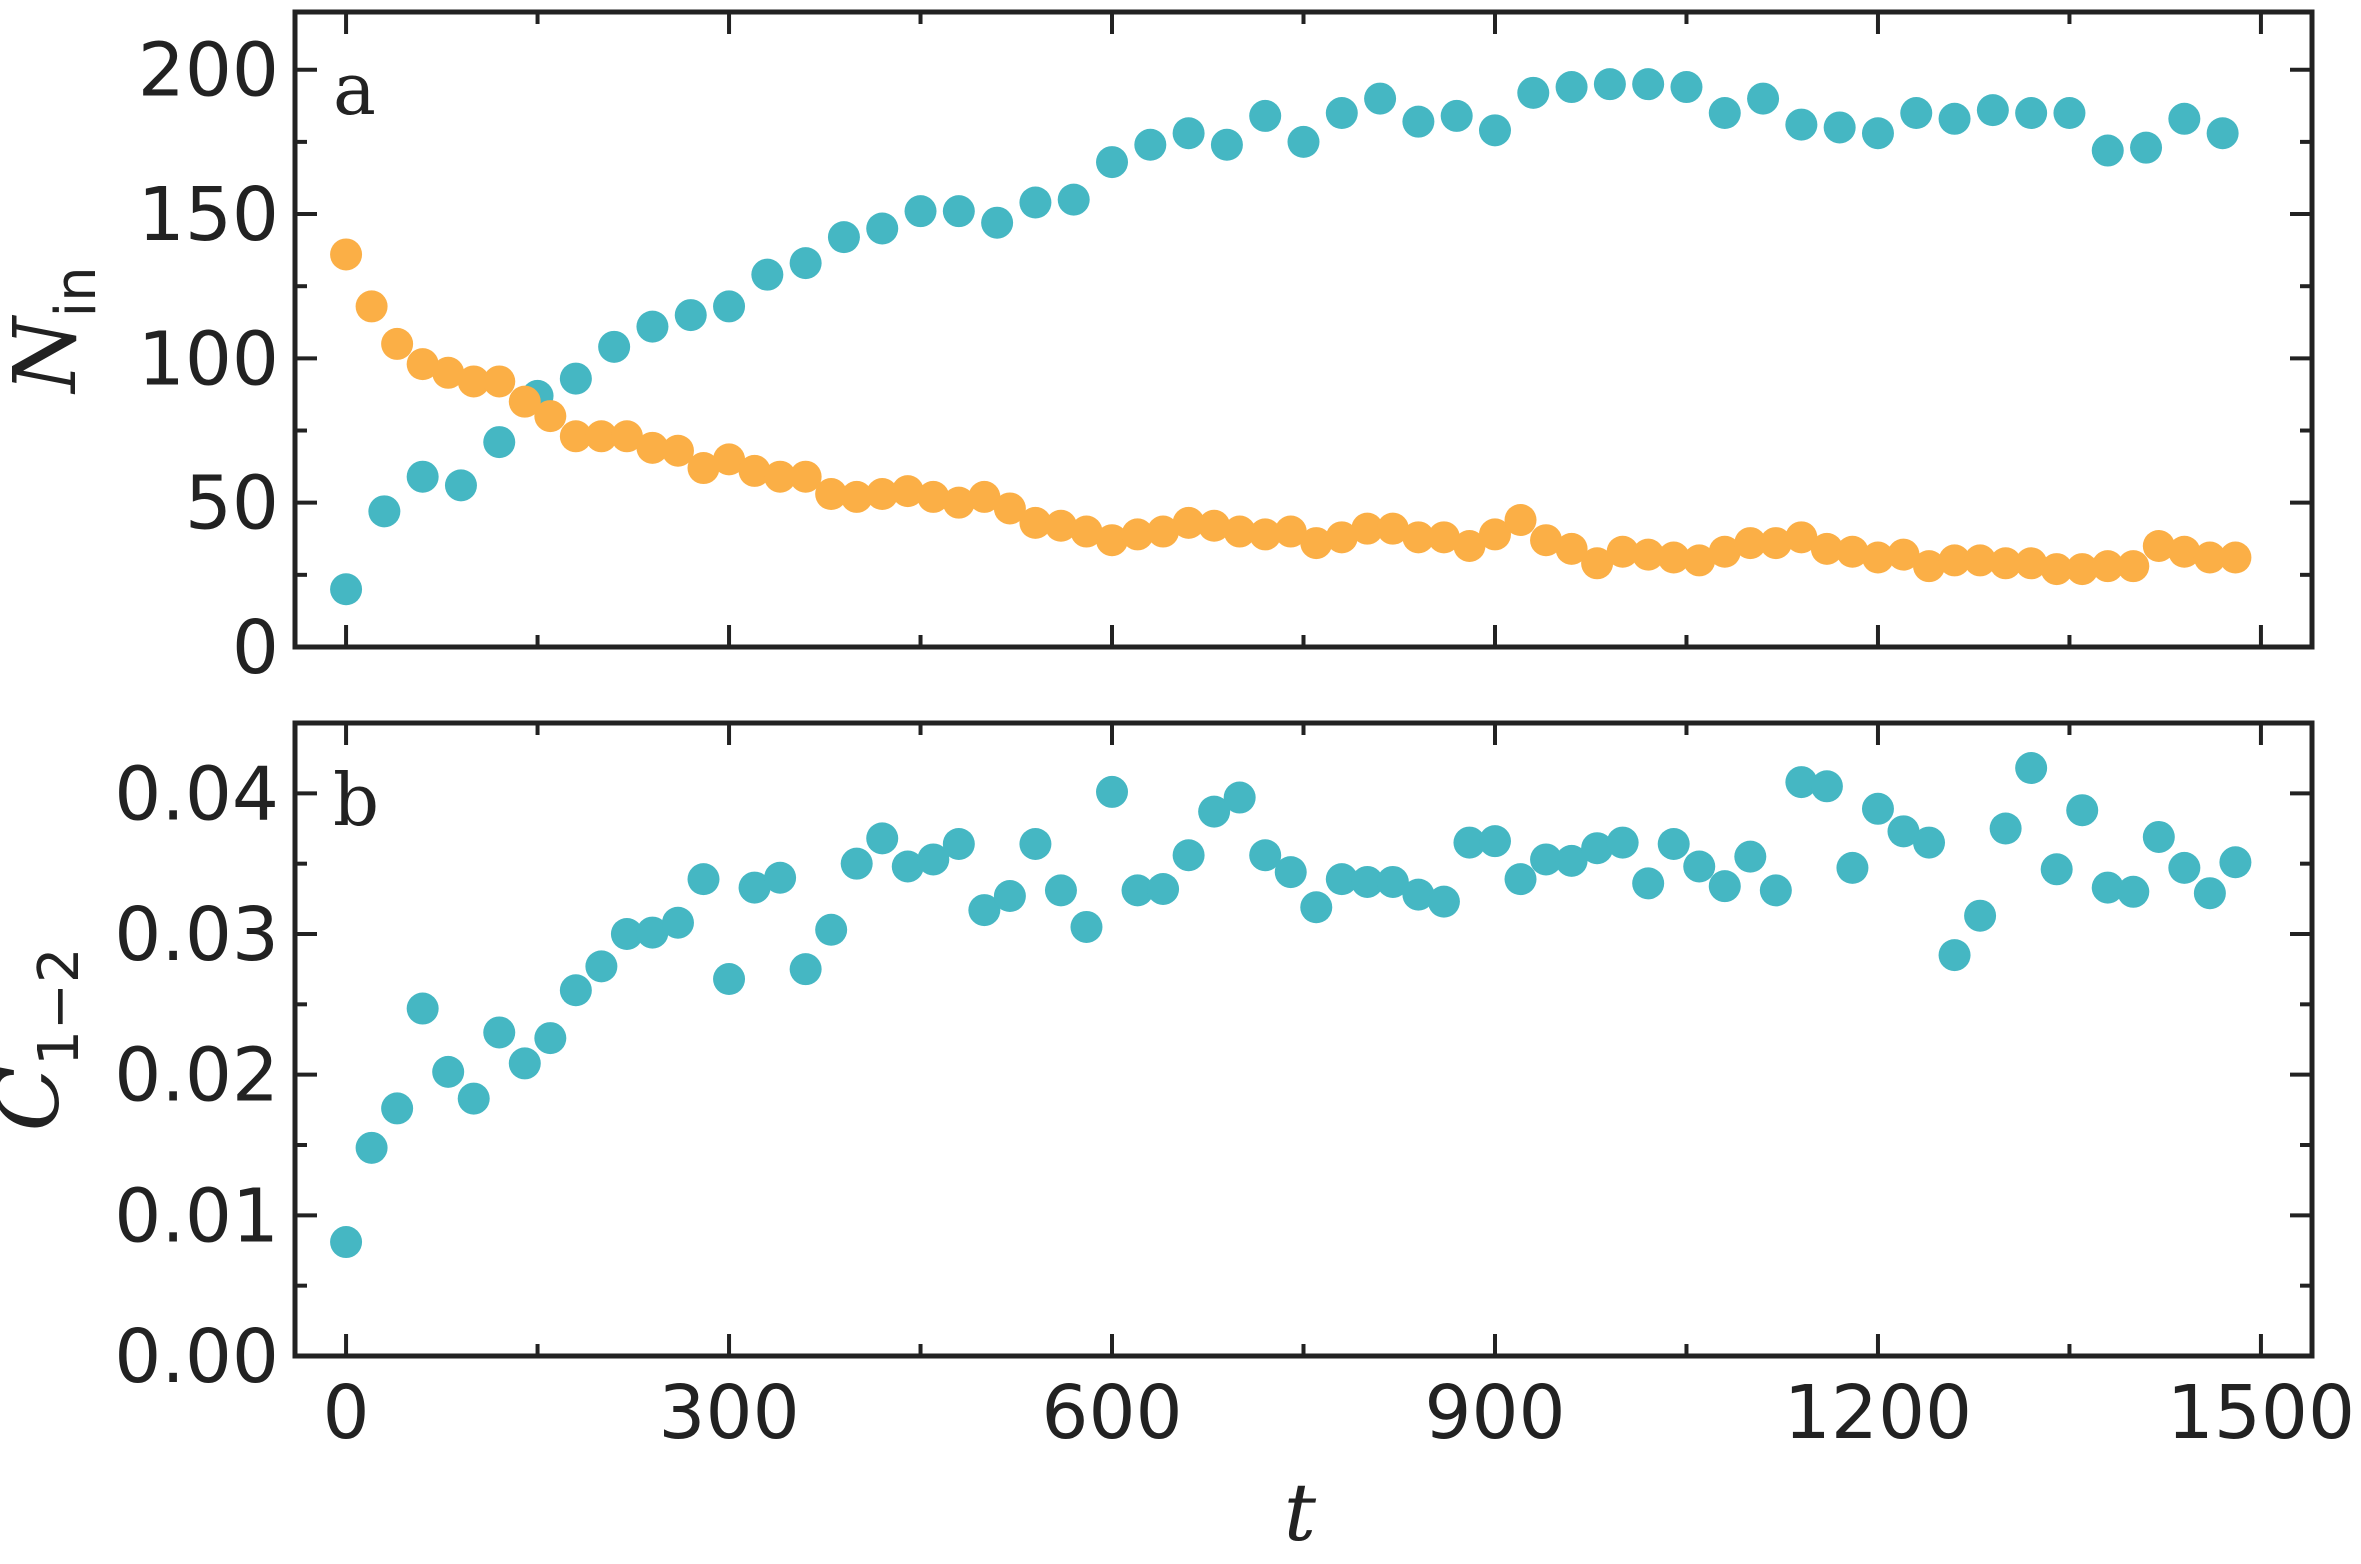  I want to click on y-axis-label-subscript: 1−2, so click(59, 1007).